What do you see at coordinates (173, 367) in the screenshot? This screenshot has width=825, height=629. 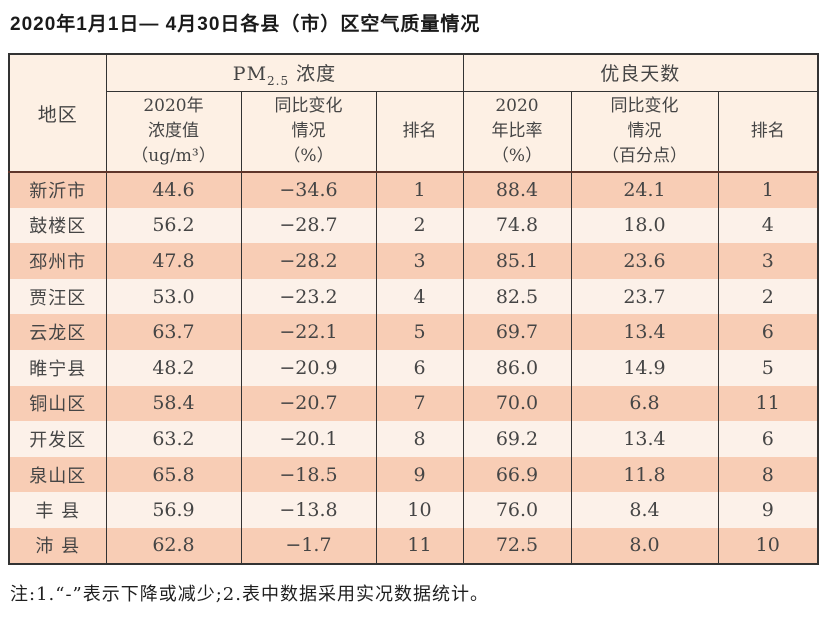 I see `cell-pm-value: 48.2` at bounding box center [173, 367].